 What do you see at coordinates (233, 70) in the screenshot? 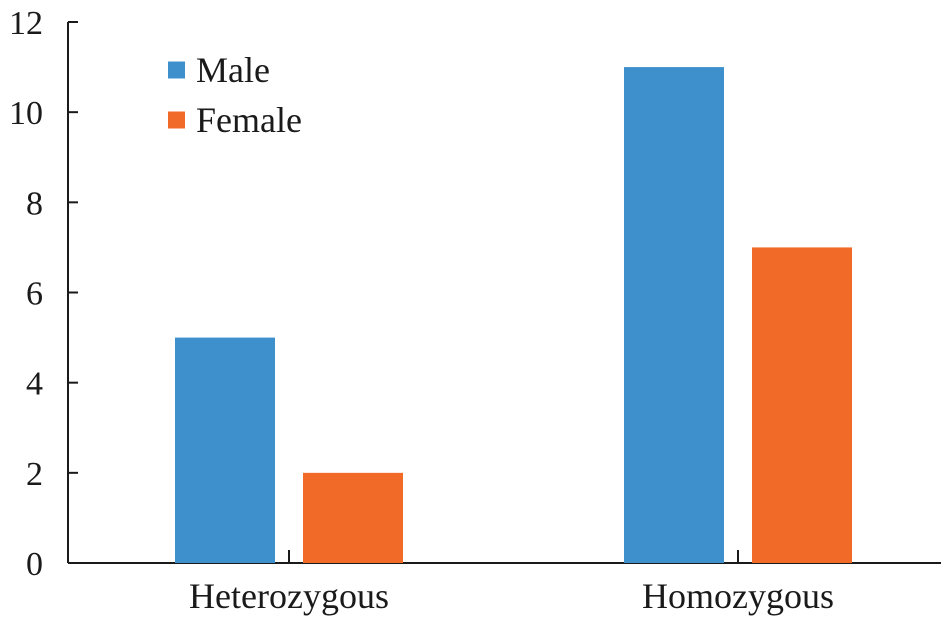
I see `legend-label-male: Male` at bounding box center [233, 70].